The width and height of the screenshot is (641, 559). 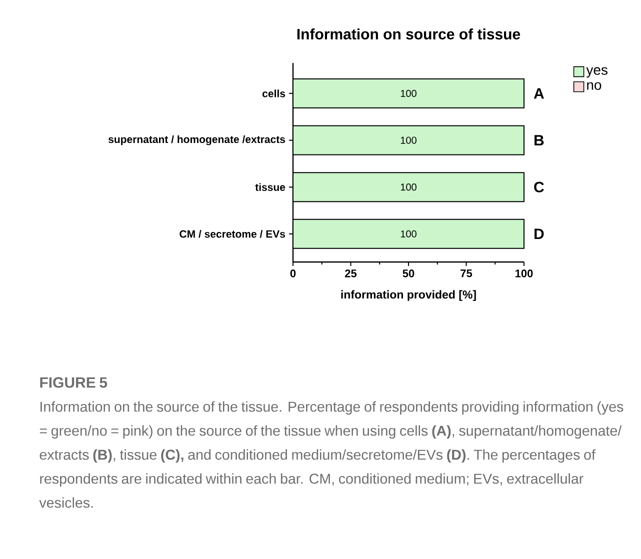 What do you see at coordinates (233, 234) in the screenshot?
I see `y-tick-label: CM / secretome / EVs` at bounding box center [233, 234].